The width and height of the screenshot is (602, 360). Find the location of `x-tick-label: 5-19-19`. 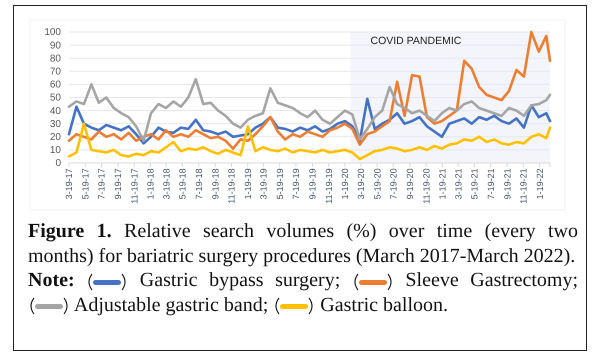

x-tick-label: 5-19-19 is located at coordinates (279, 184).